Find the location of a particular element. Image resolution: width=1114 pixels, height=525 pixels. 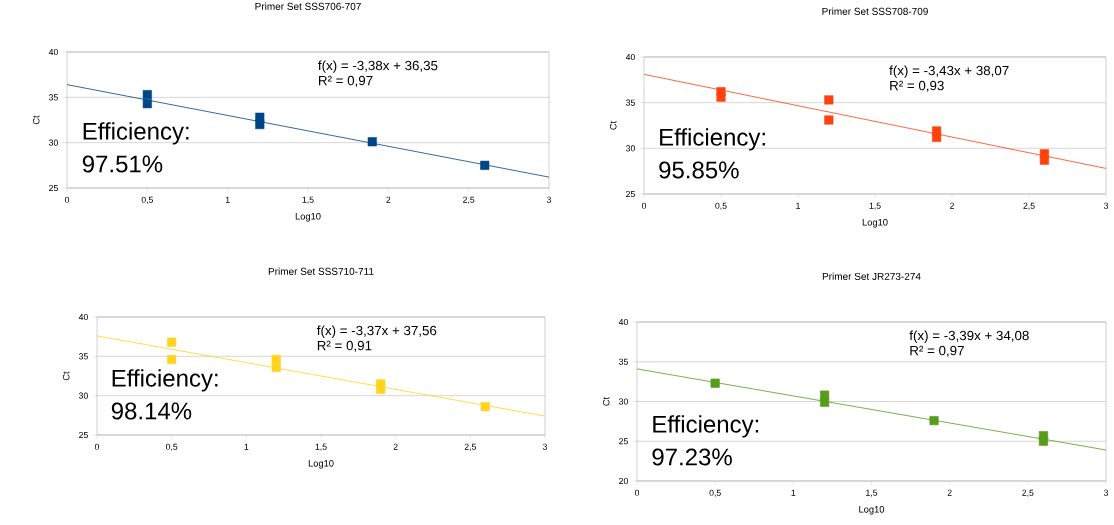

annotation: R² = 0,91 is located at coordinates (344, 346).